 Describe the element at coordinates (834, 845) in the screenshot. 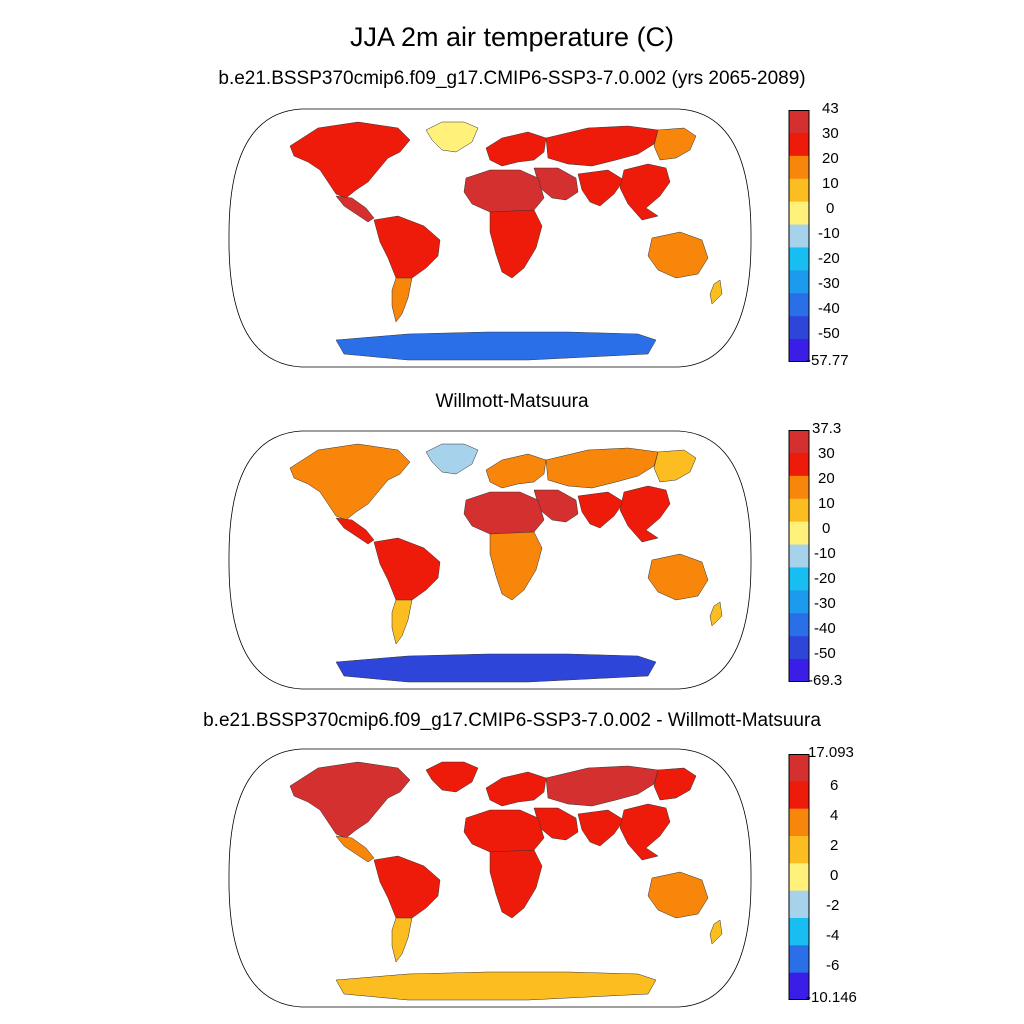

I see `colorbar-label: 2` at that location.